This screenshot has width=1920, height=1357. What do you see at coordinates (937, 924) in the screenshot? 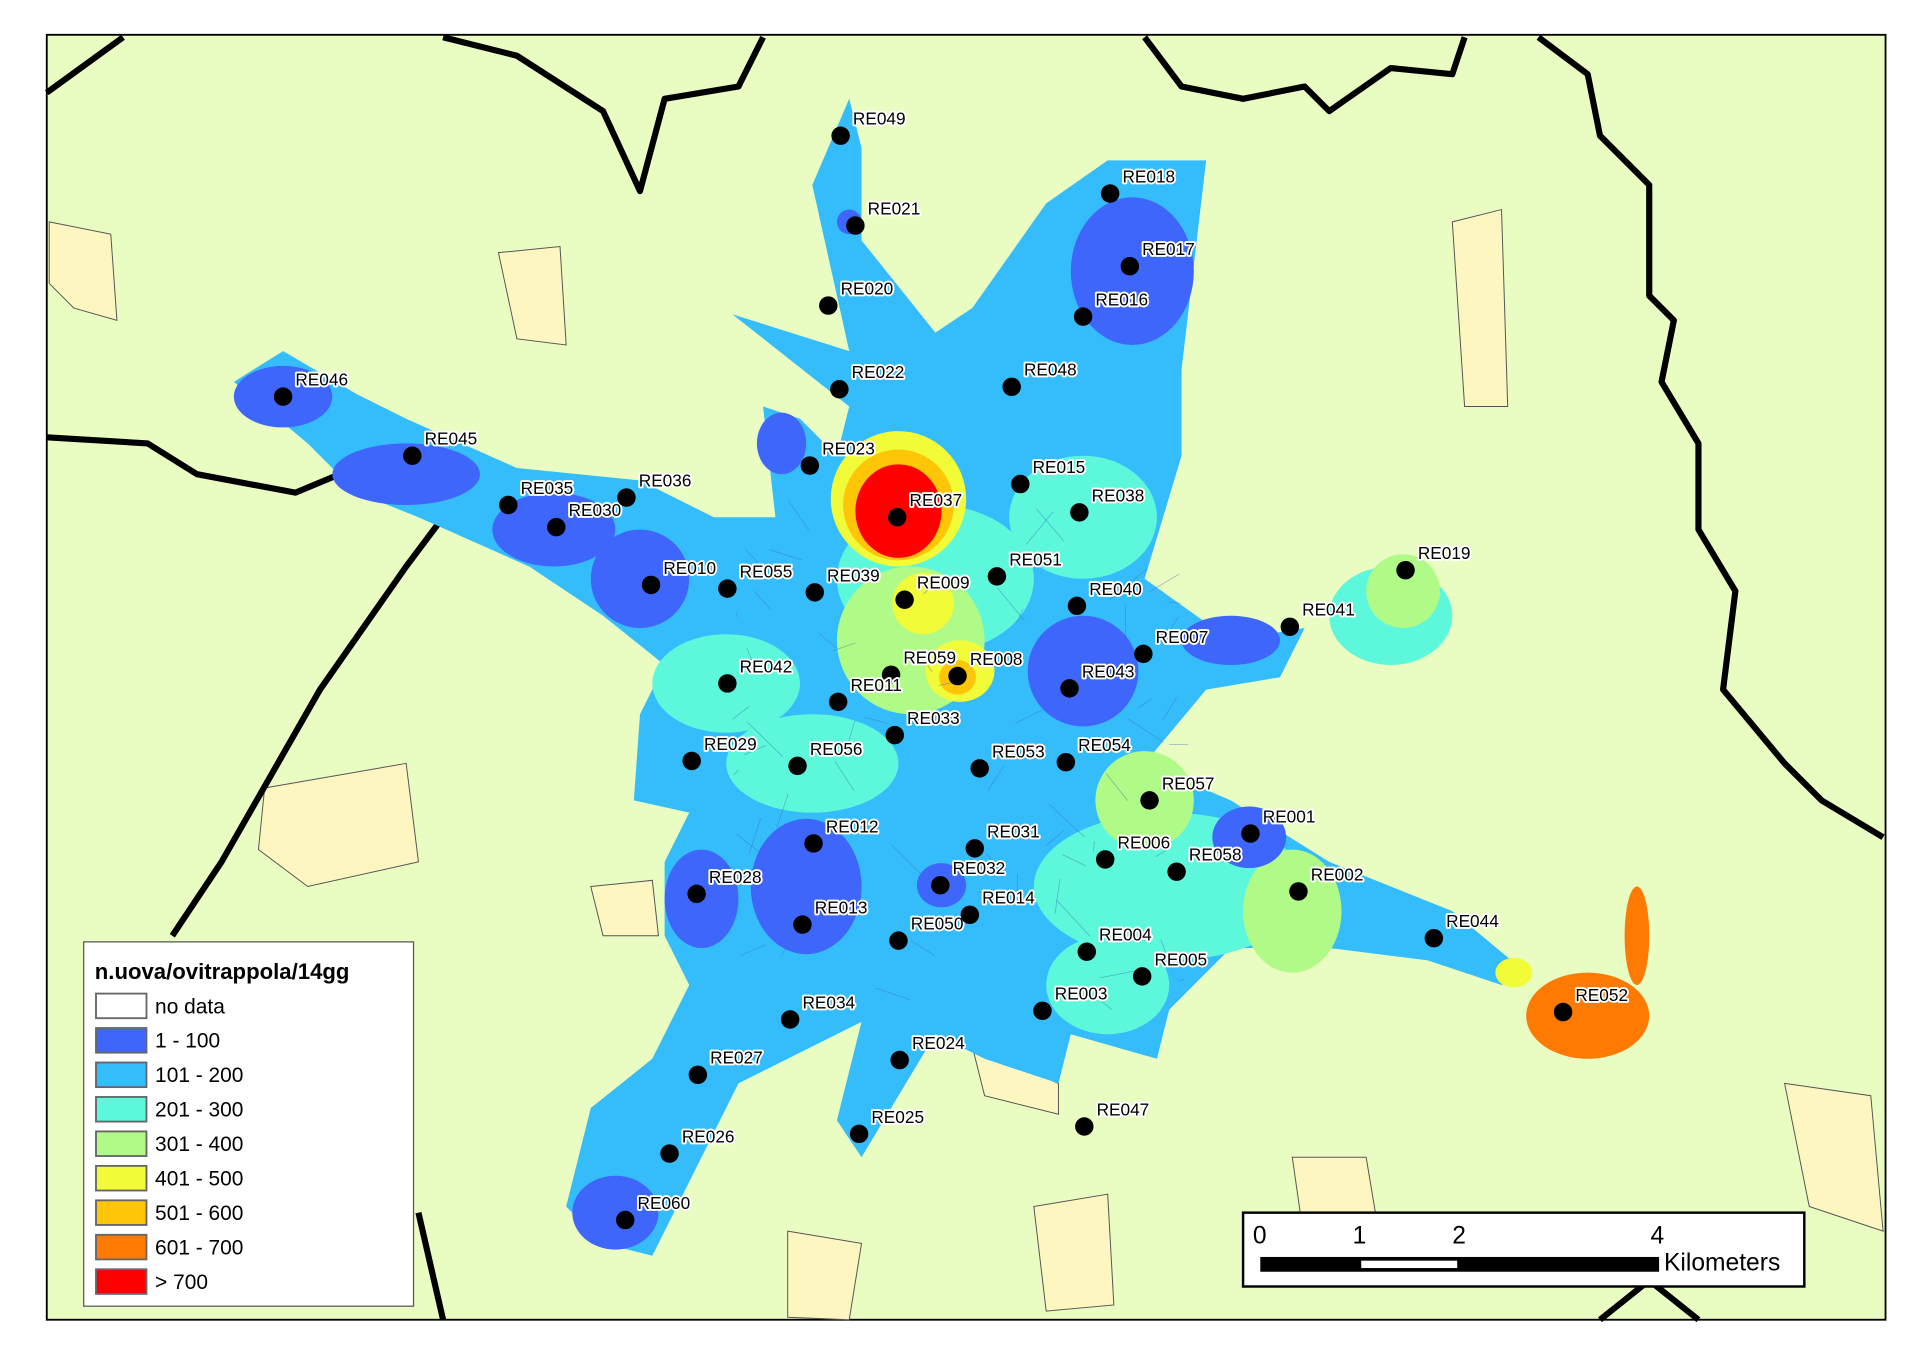
I see `trap-label: RE050` at bounding box center [937, 924].